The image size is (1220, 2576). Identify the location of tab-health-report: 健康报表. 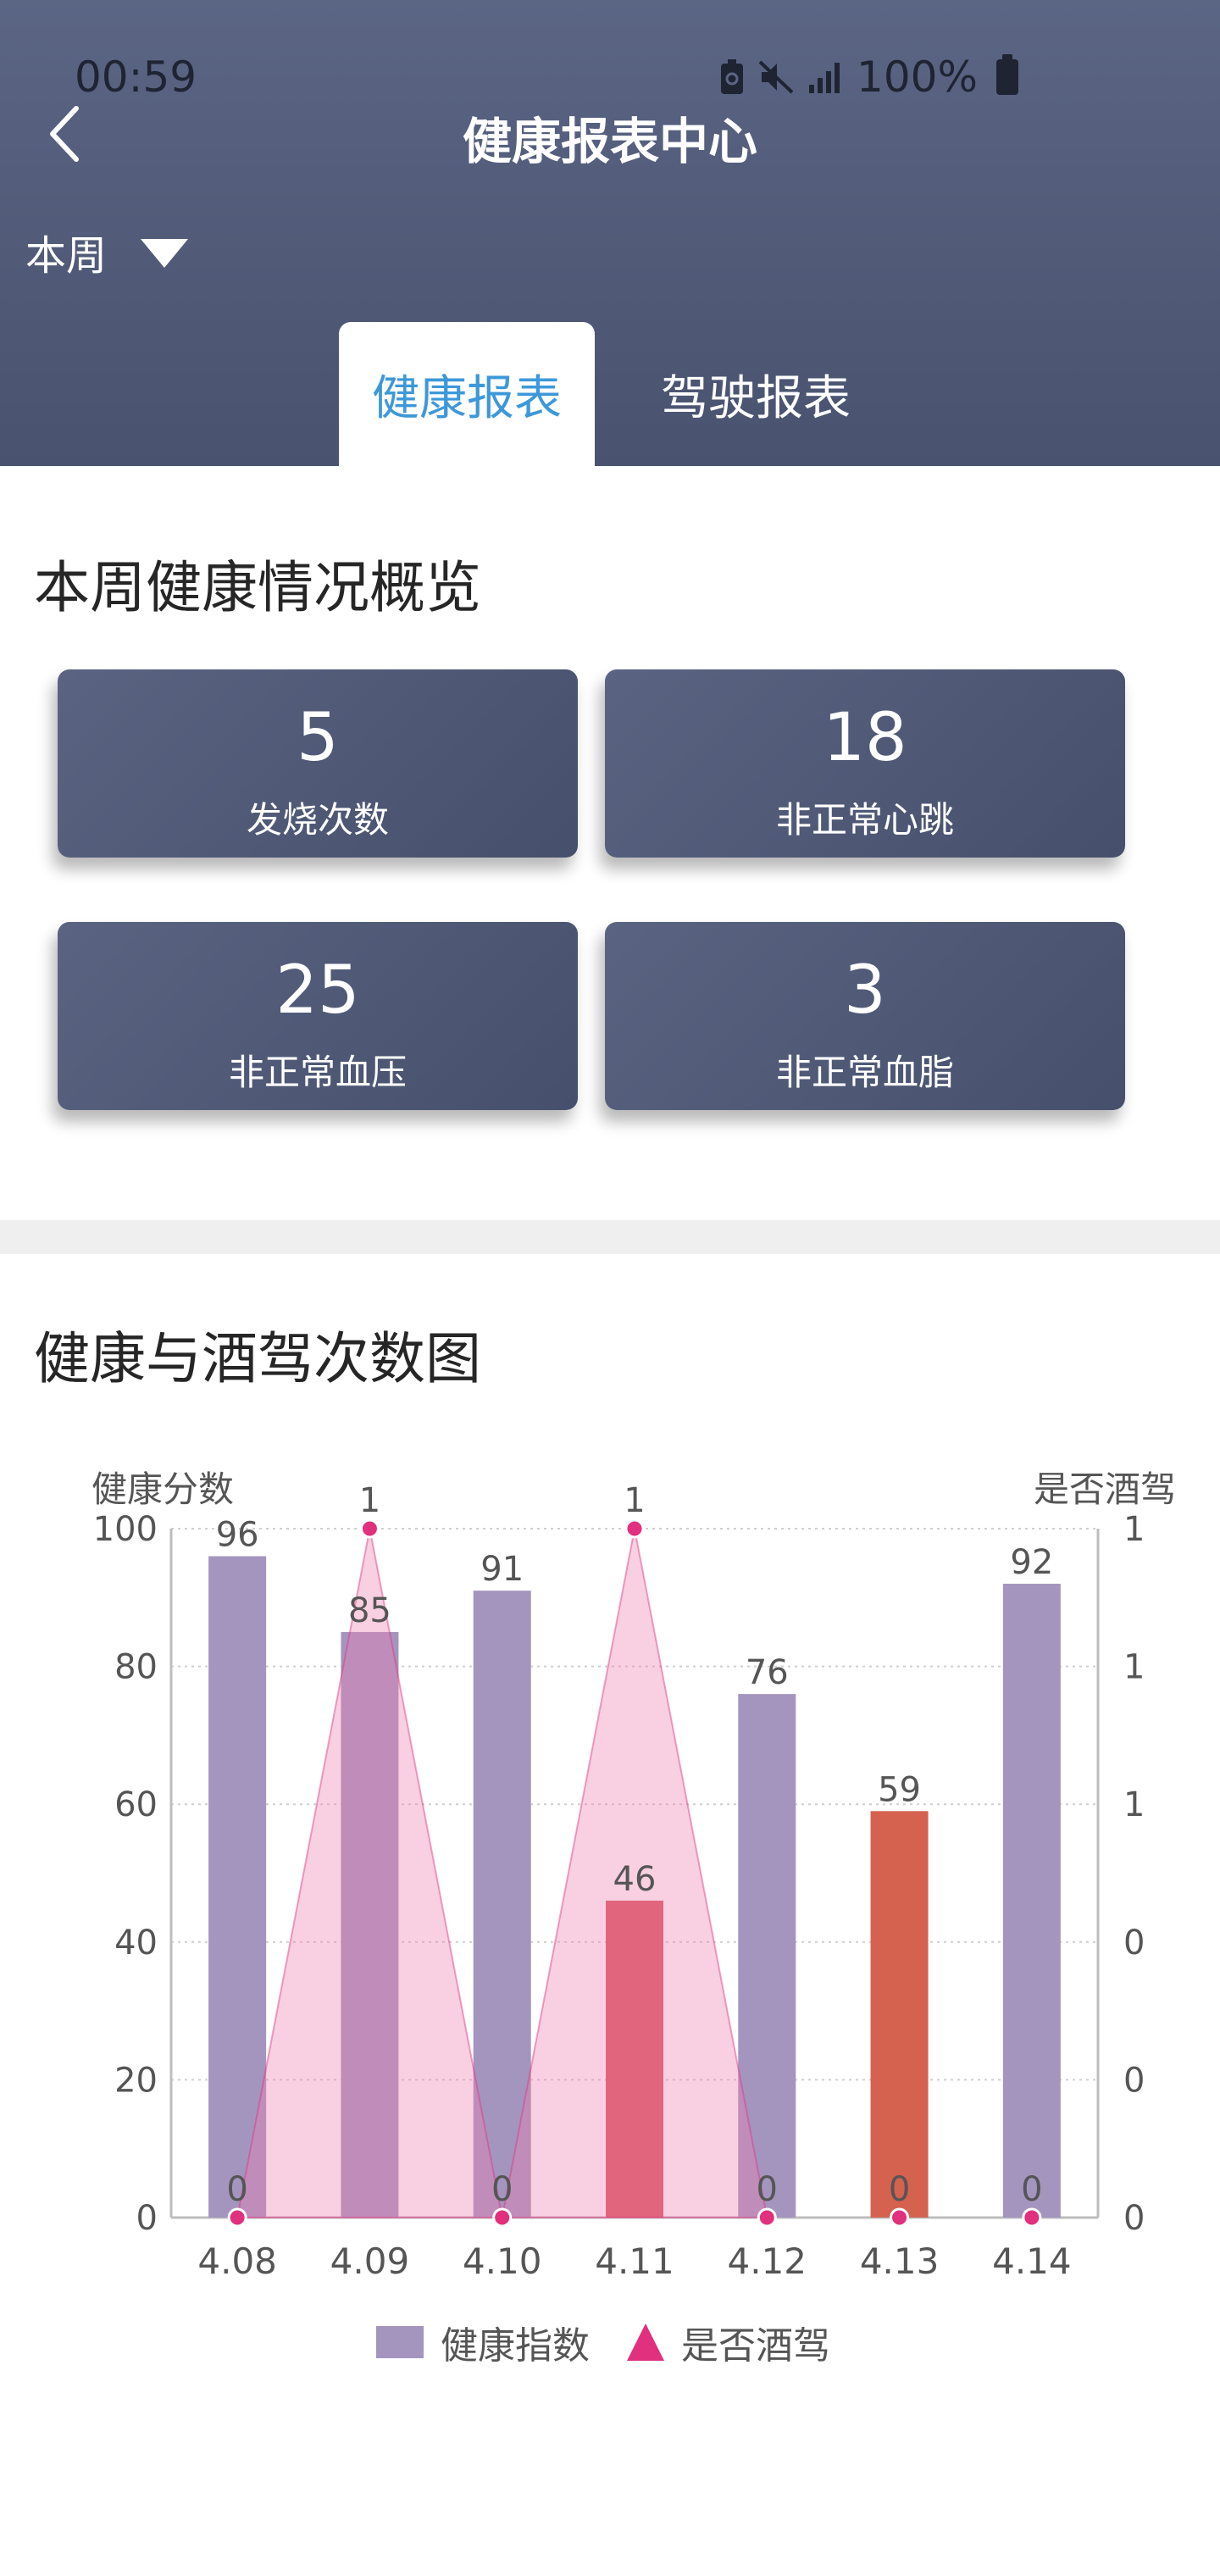
(467, 394).